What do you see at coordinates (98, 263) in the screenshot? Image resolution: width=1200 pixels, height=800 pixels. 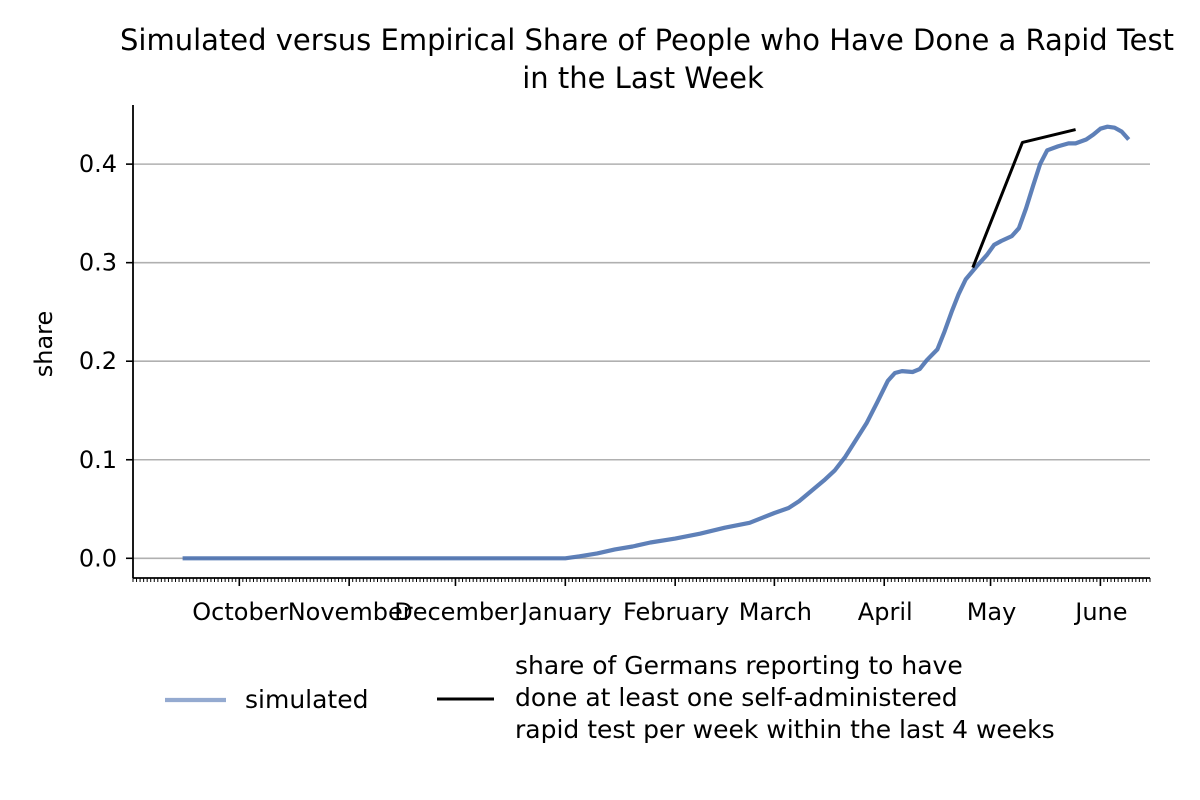 I see `y-tick-label: 0.3` at bounding box center [98, 263].